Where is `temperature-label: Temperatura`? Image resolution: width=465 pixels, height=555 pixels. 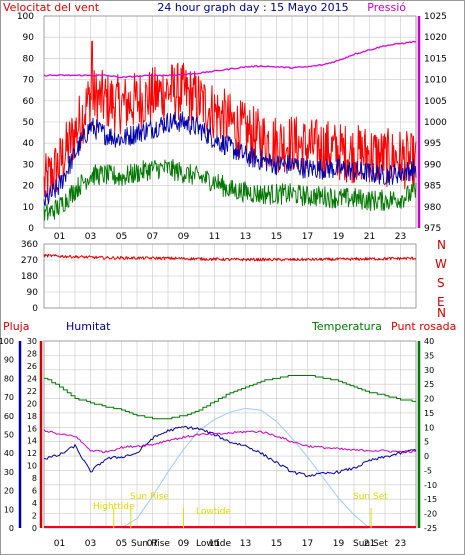
temperature-label: Temperatura is located at coordinates (346, 326).